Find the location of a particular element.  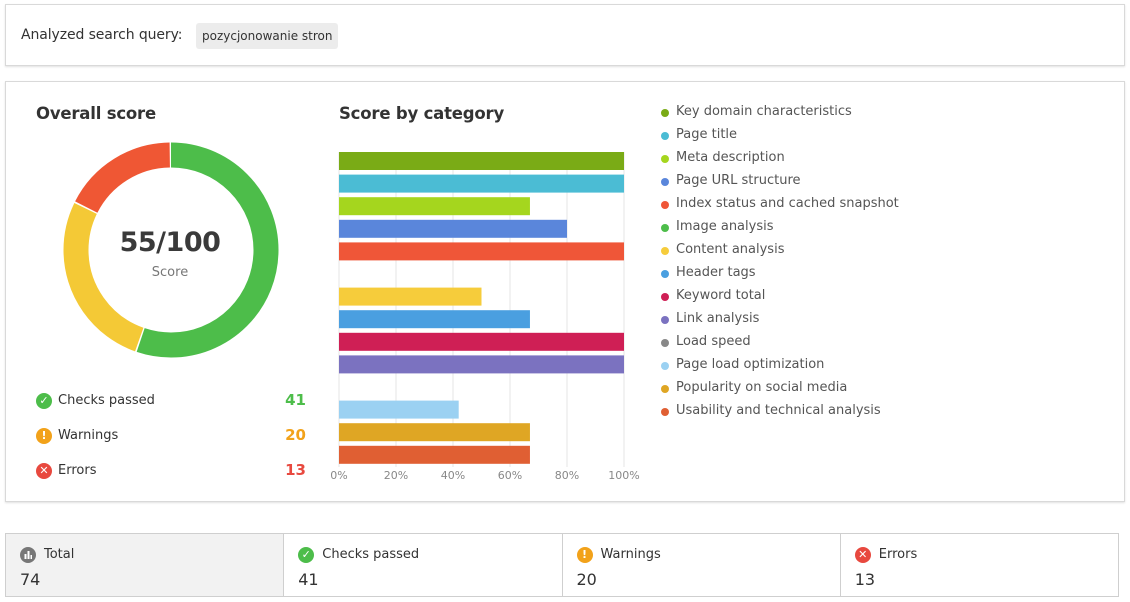

x-tick-label: 0% is located at coordinates (338, 475).